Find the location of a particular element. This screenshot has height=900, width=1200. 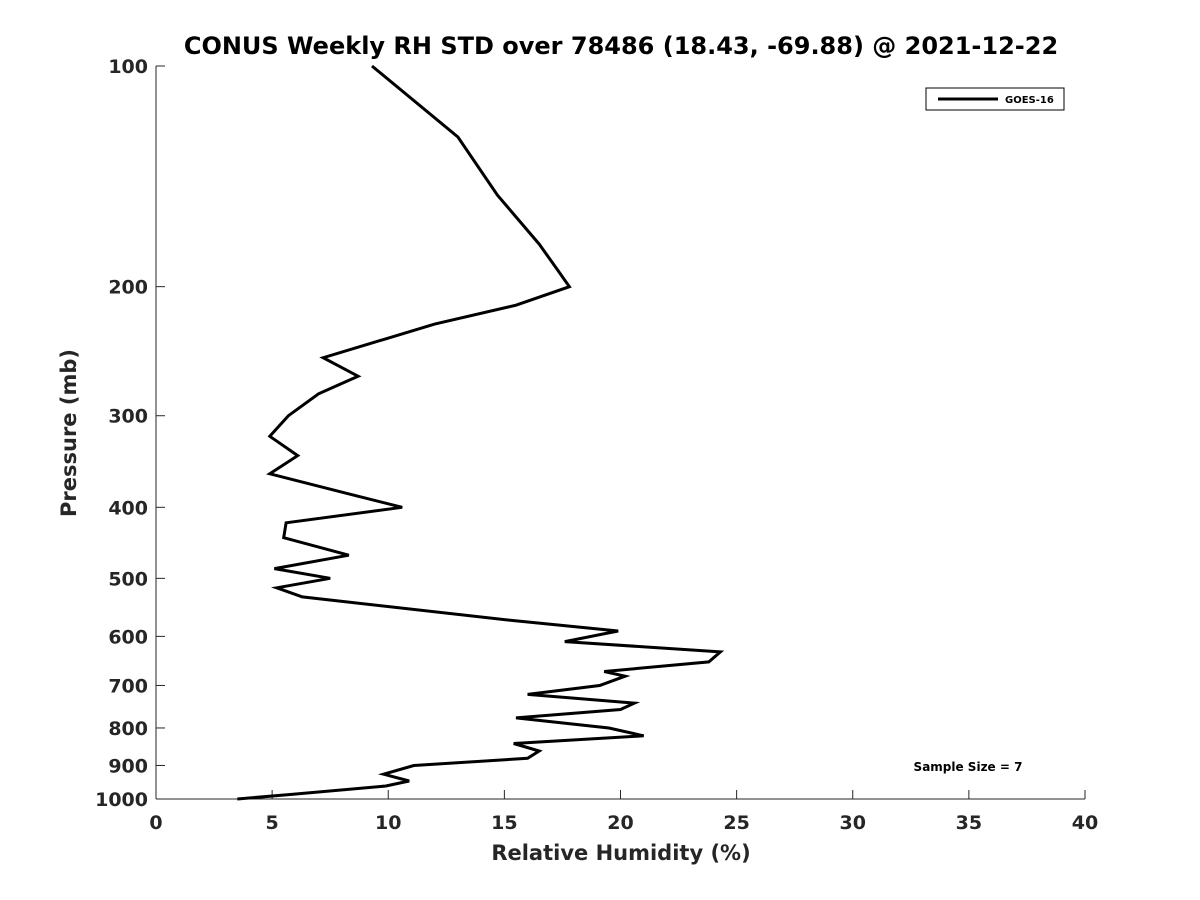

y-axis: 100 200 300 400 500 600 700 800 900 1000 is located at coordinates (130, 433).